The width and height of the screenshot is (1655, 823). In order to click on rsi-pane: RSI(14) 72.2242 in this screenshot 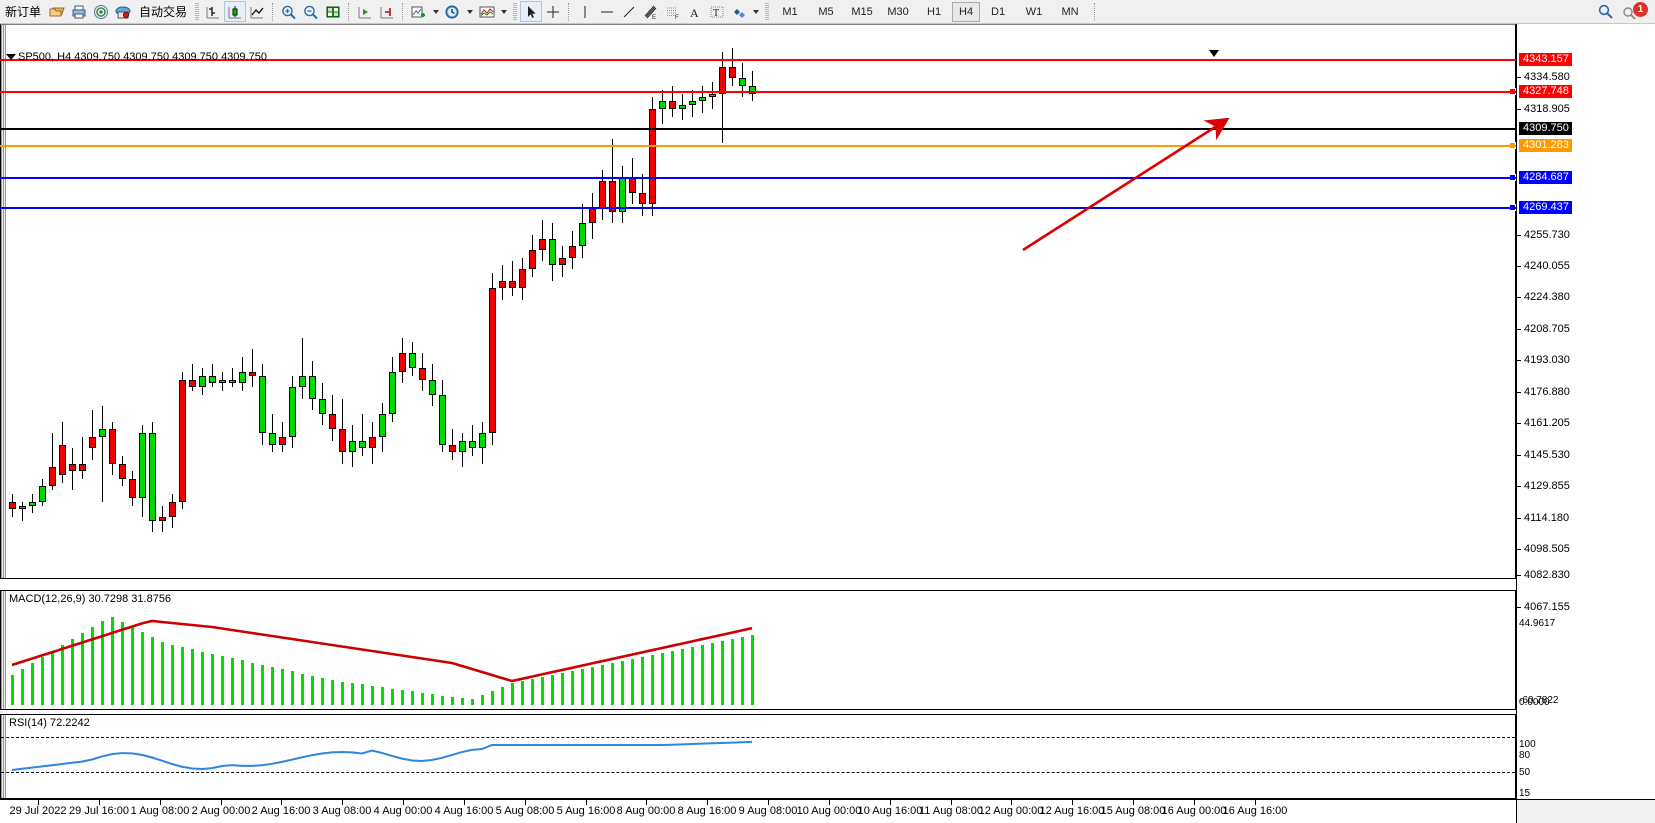, I will do `click(758, 756)`.